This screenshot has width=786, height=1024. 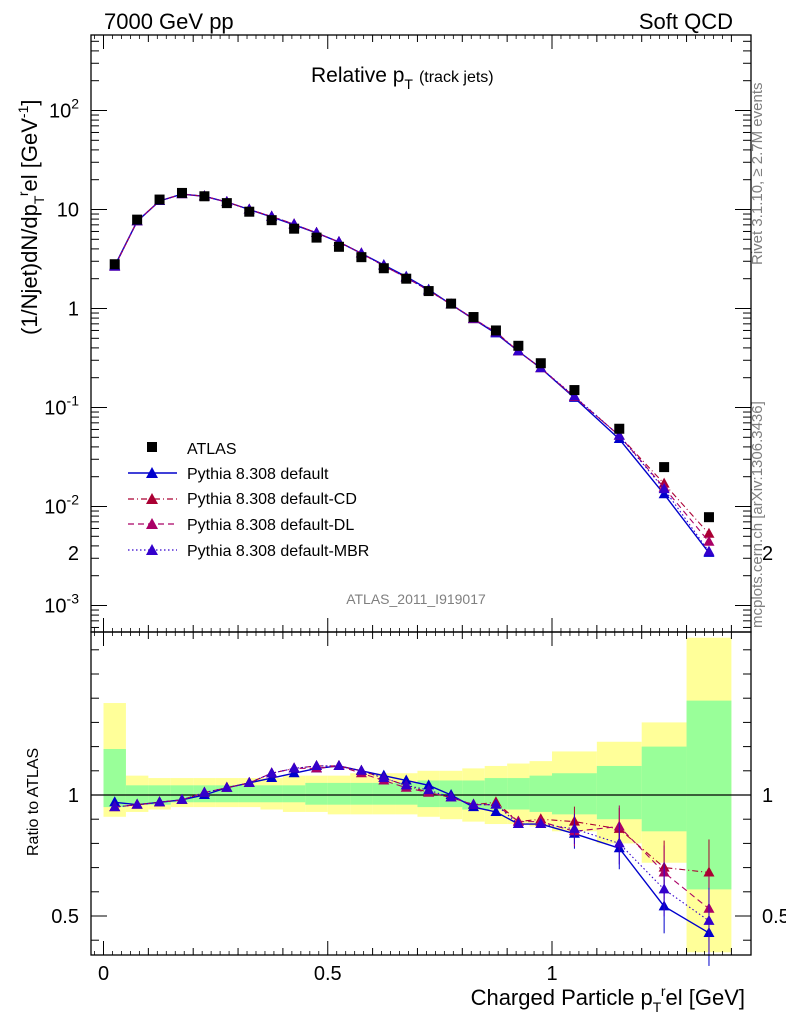 I want to click on x-axis-label-sub: T, so click(x=657, y=1007).